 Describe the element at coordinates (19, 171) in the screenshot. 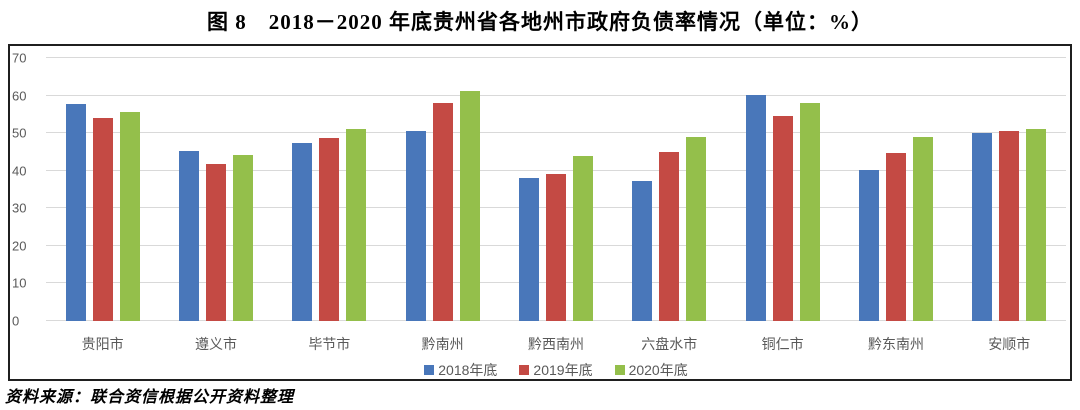

I see `y-axis-tick-label: 40` at that location.